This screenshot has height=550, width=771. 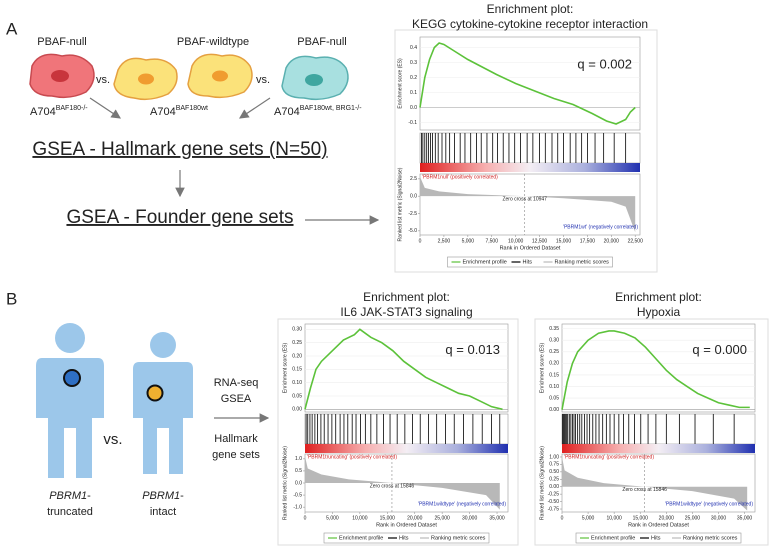 I want to click on y-tick-label: 0.4, so click(x=413, y=48).